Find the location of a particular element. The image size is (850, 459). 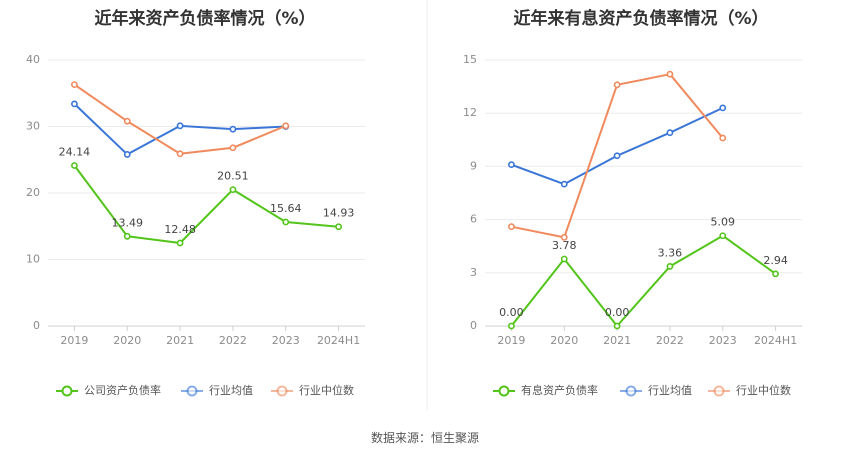

legend-label: 有息资产负债率 is located at coordinates (559, 390).